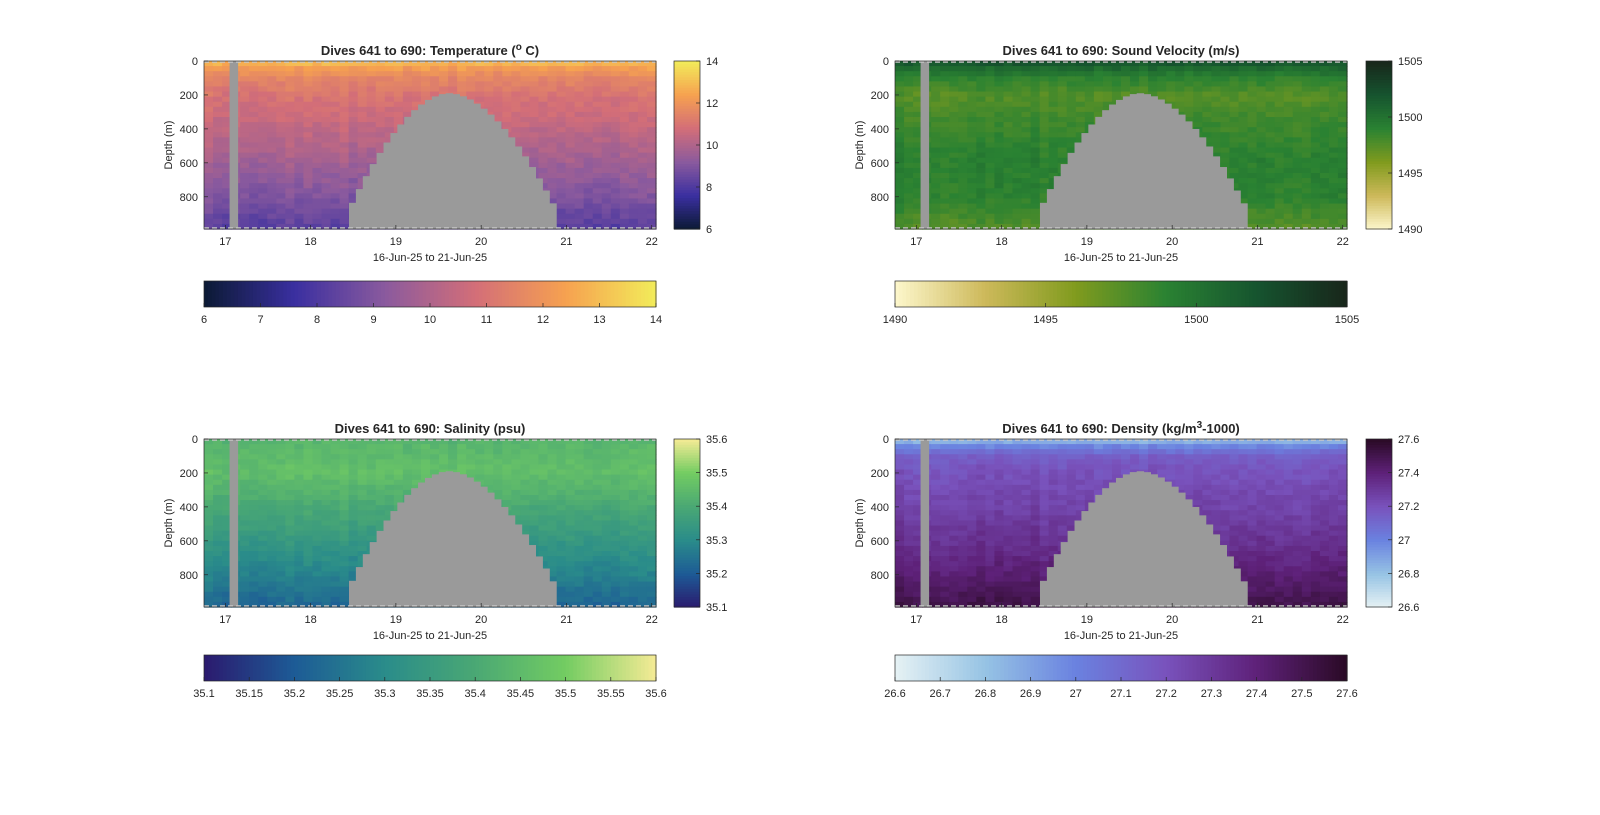  What do you see at coordinates (1001, 242) in the screenshot?
I see `x-tick-label: 18` at bounding box center [1001, 242].